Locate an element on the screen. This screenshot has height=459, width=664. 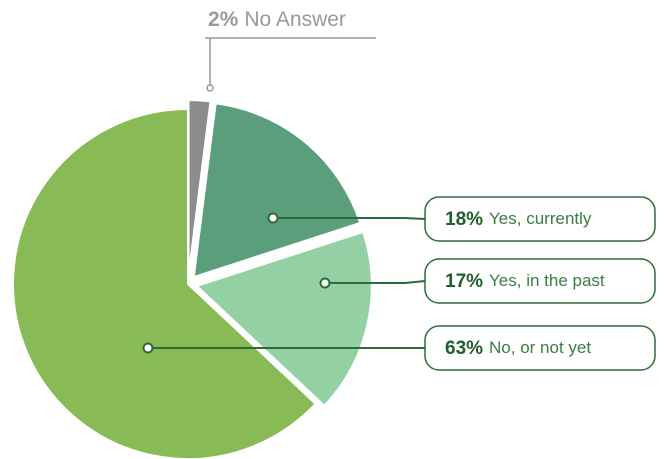
slice-label: 63% No, or not yet is located at coordinates (518, 348).